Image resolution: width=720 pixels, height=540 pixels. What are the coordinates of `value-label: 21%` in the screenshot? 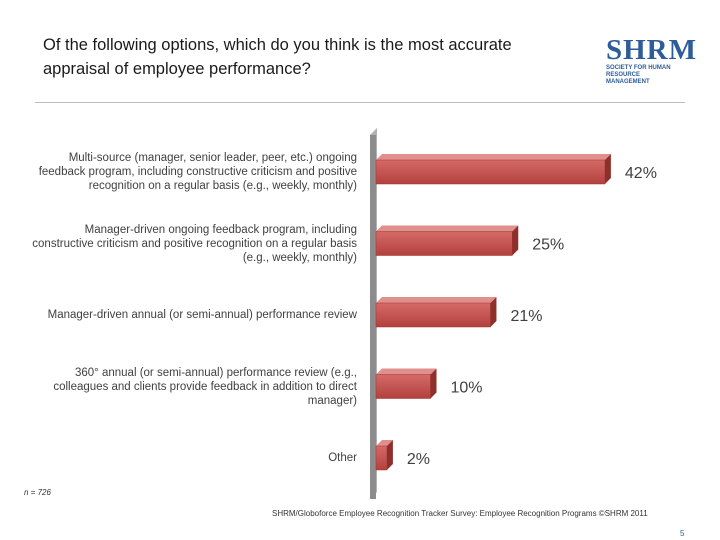 It's located at (526, 316).